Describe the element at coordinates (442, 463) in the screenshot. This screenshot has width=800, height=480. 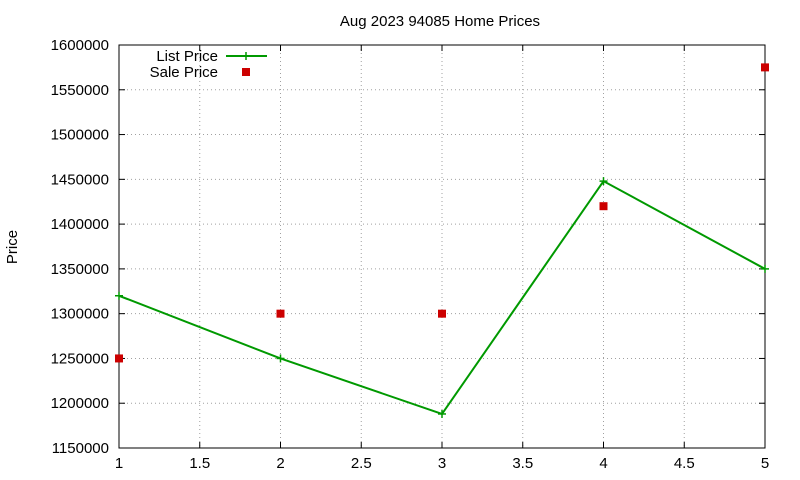
I see `x-tick-label: 3` at that location.